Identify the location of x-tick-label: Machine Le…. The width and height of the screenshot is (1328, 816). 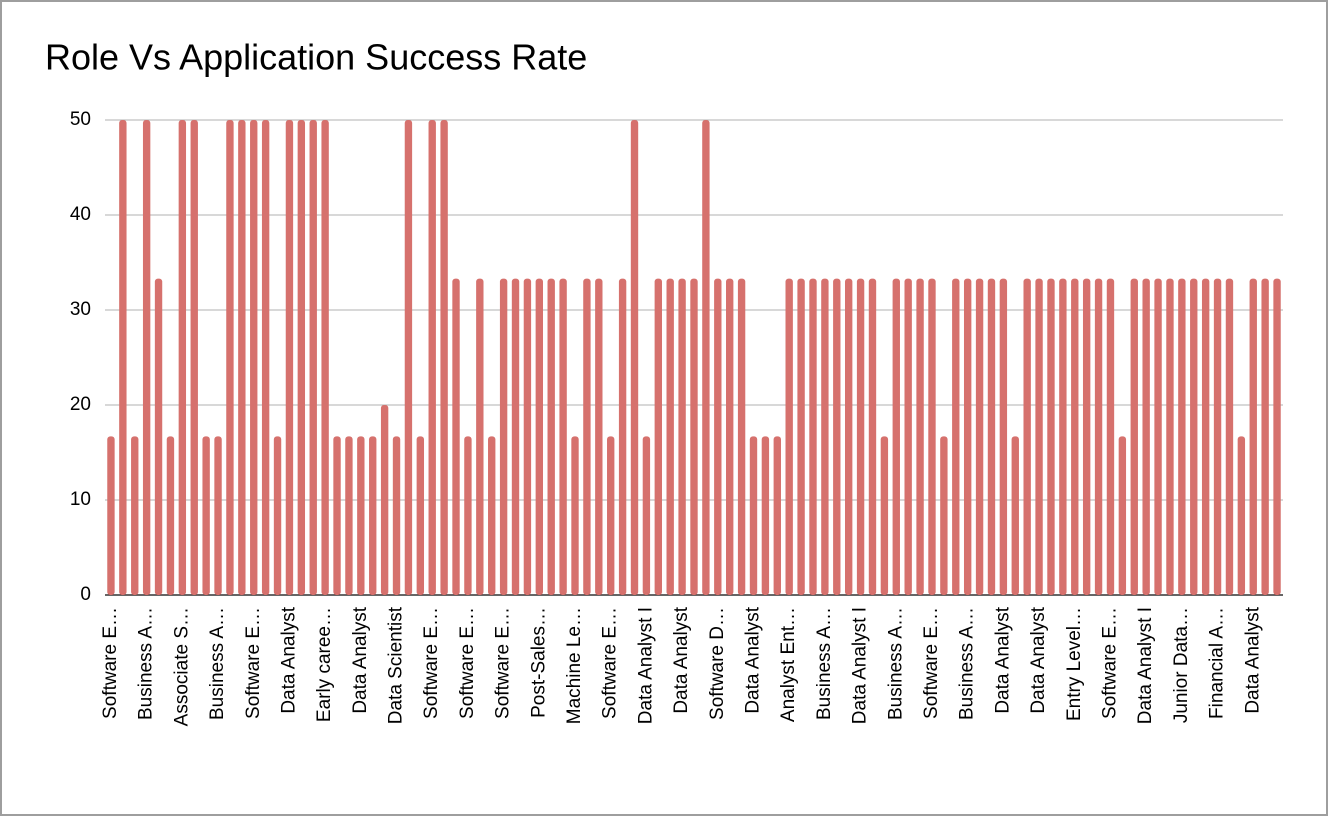
(574, 665).